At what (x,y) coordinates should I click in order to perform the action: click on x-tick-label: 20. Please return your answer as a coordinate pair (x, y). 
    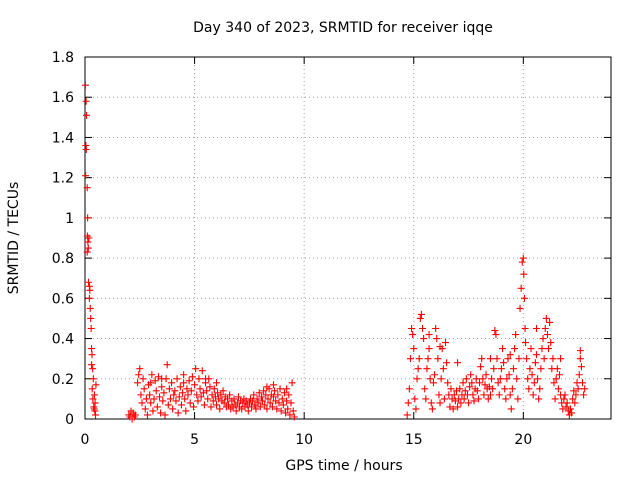
    Looking at the image, I should click on (523, 440).